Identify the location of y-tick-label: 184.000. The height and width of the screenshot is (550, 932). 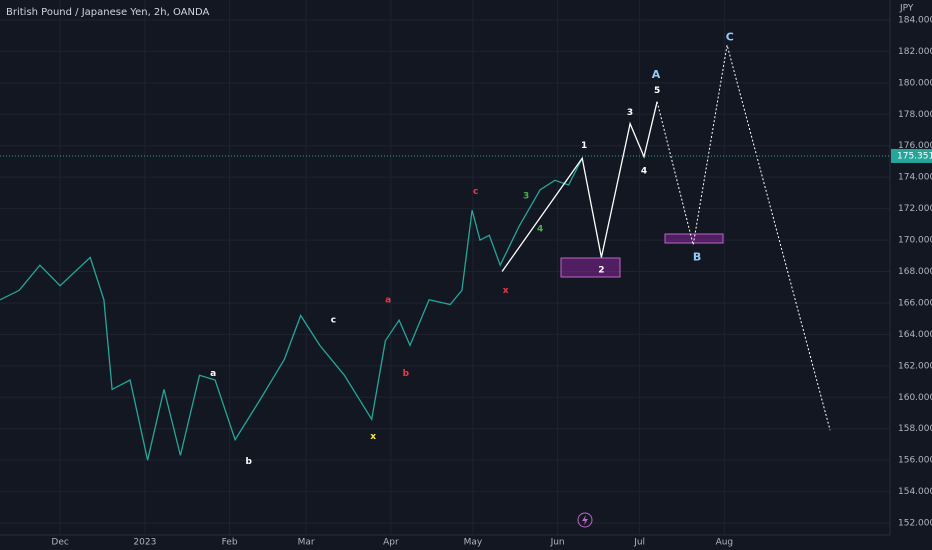
(915, 20).